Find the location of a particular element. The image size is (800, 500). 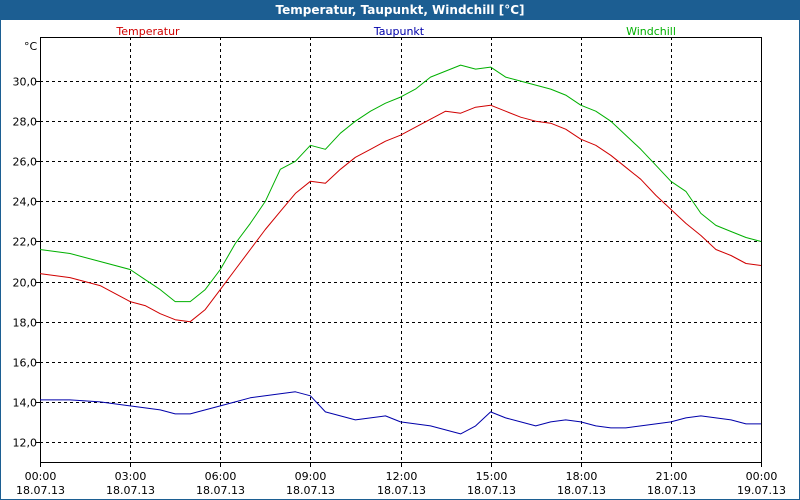

legend-item-windchill: Windchill is located at coordinates (651, 31).